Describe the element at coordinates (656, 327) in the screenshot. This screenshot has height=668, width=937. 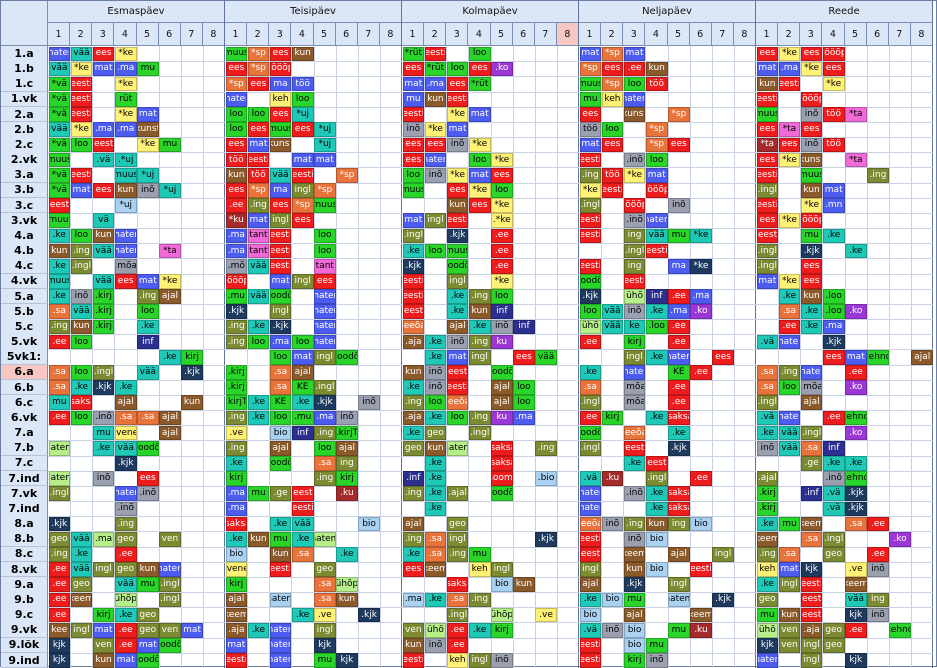
I see `lesson-cell: .loo` at that location.